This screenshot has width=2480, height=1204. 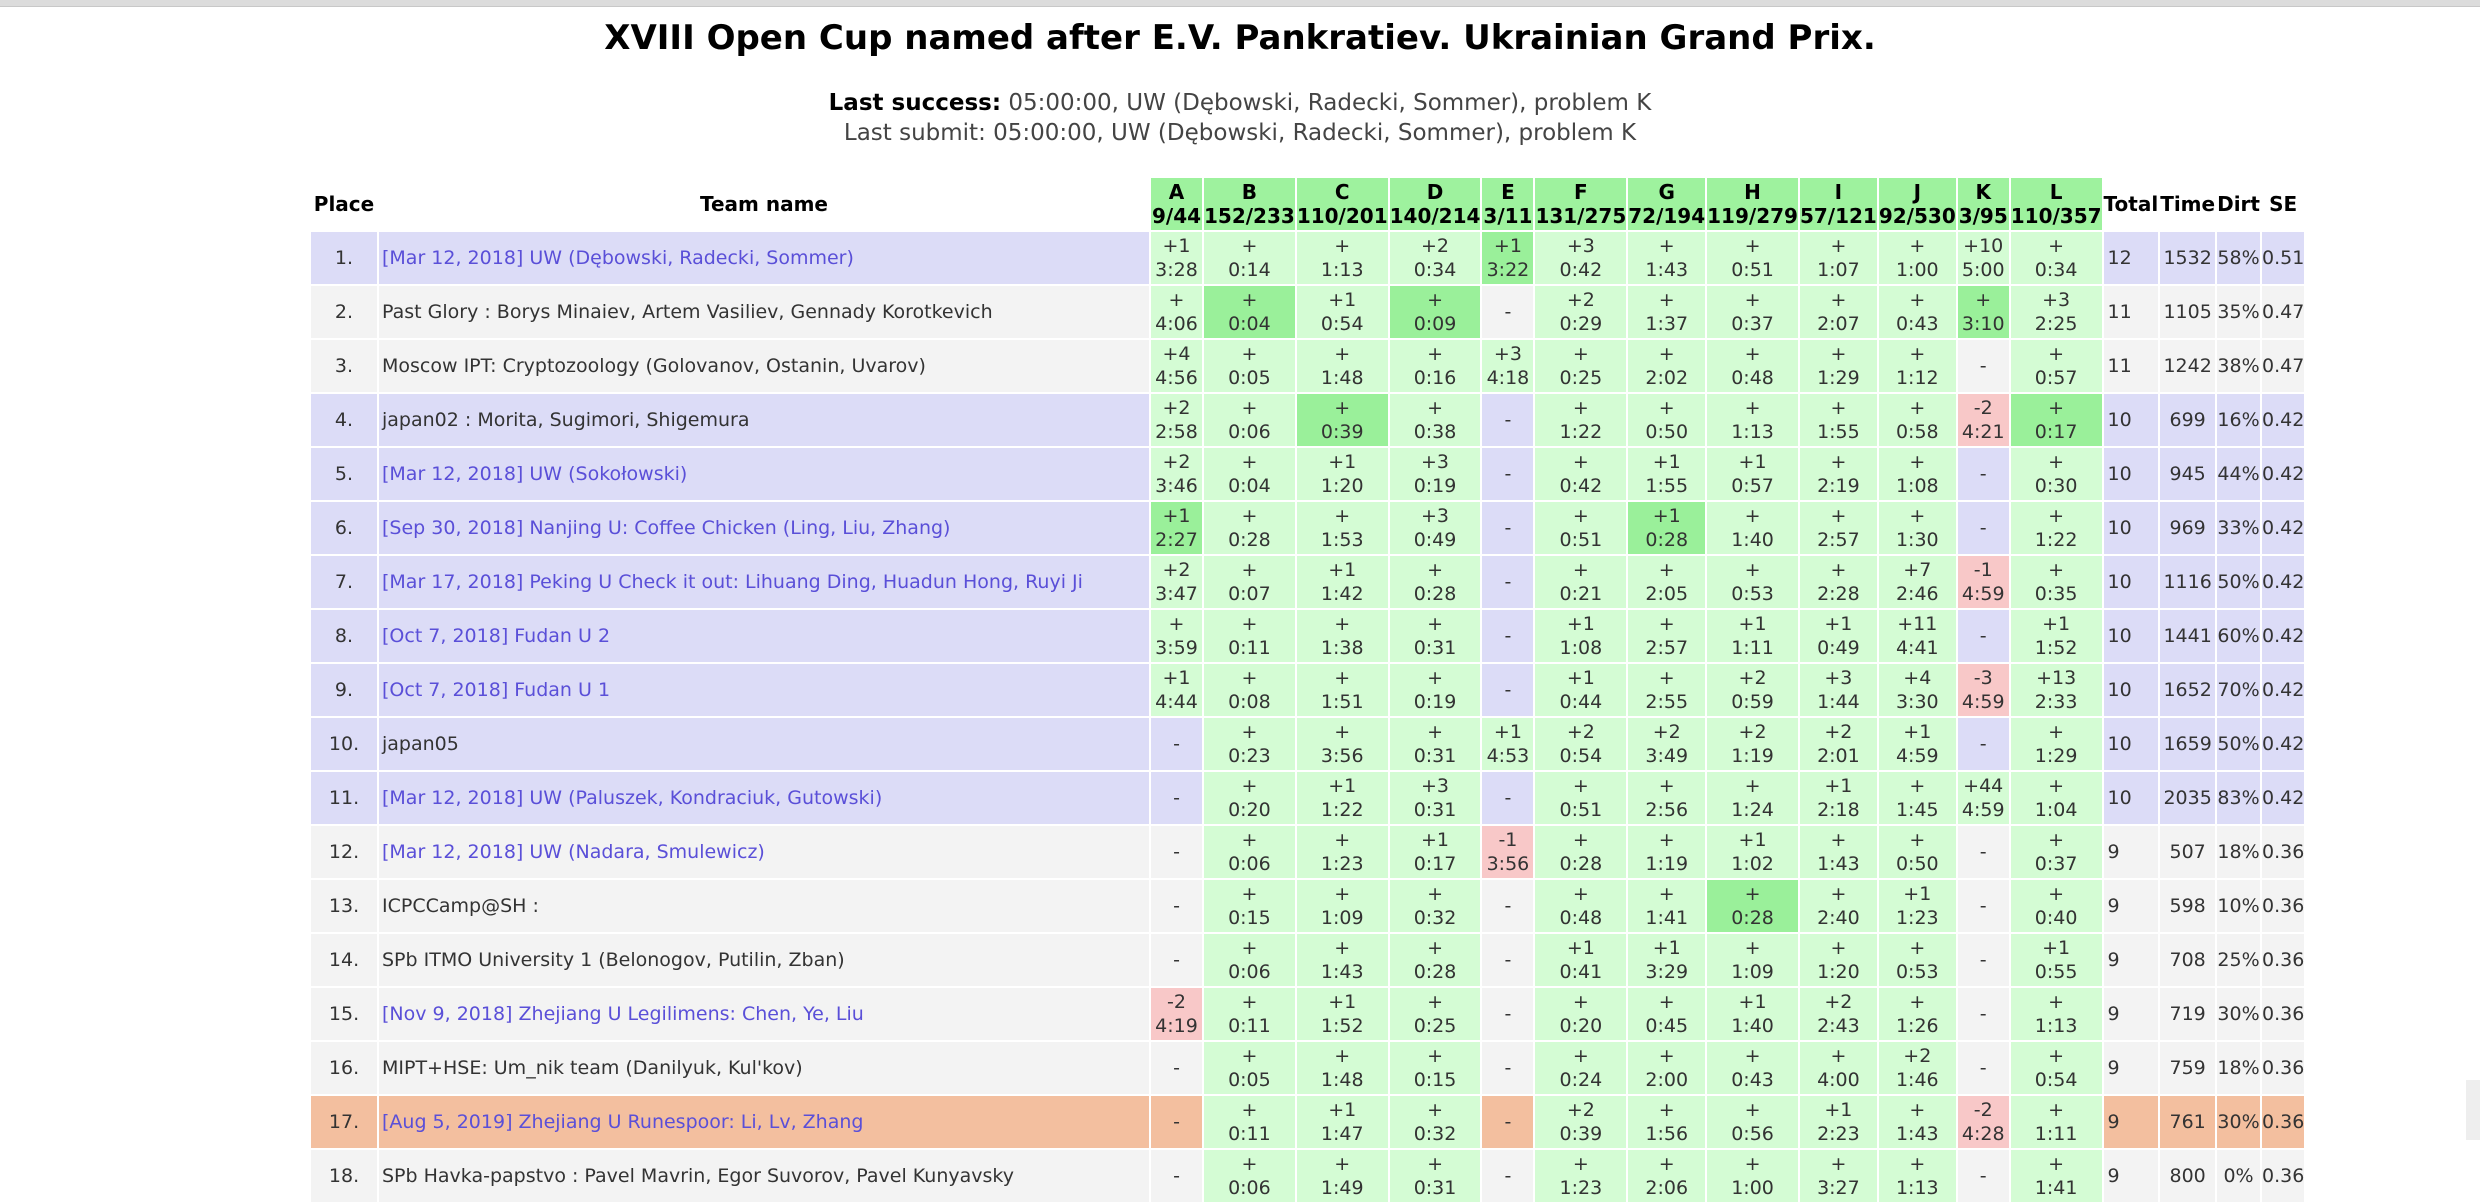 What do you see at coordinates (1435, 420) in the screenshot?
I see `problem-cell: +0:38` at bounding box center [1435, 420].